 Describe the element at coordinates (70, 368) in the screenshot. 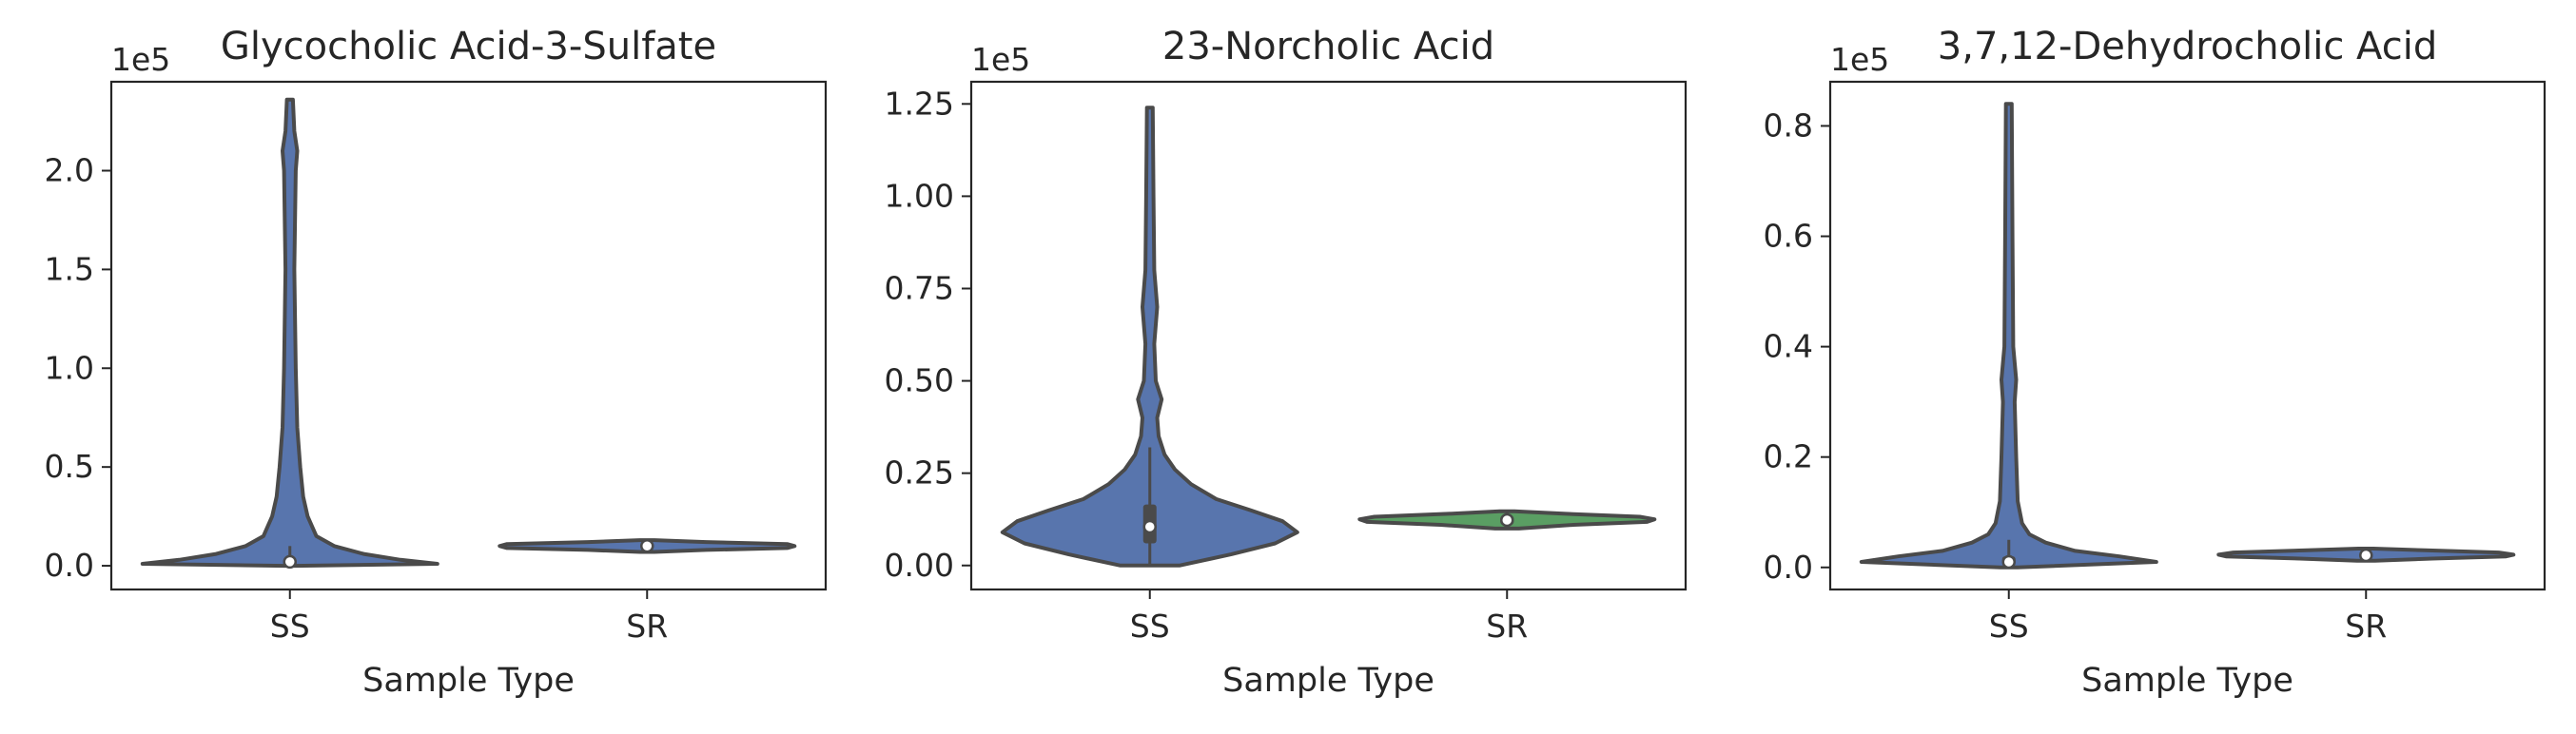

I see `y-tick-label: 1.0` at that location.